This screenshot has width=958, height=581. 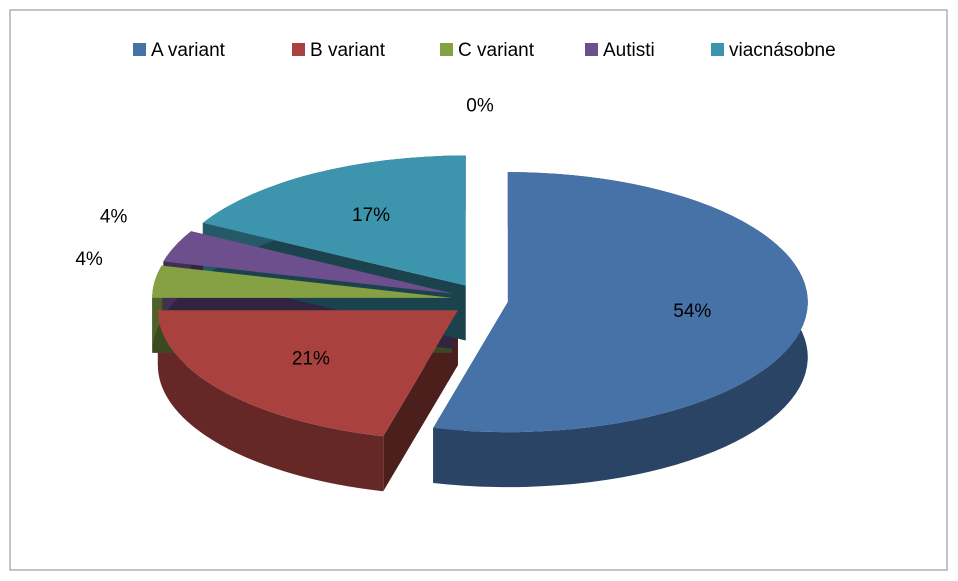 What do you see at coordinates (188, 50) in the screenshot?
I see `legend-label: A variant` at bounding box center [188, 50].